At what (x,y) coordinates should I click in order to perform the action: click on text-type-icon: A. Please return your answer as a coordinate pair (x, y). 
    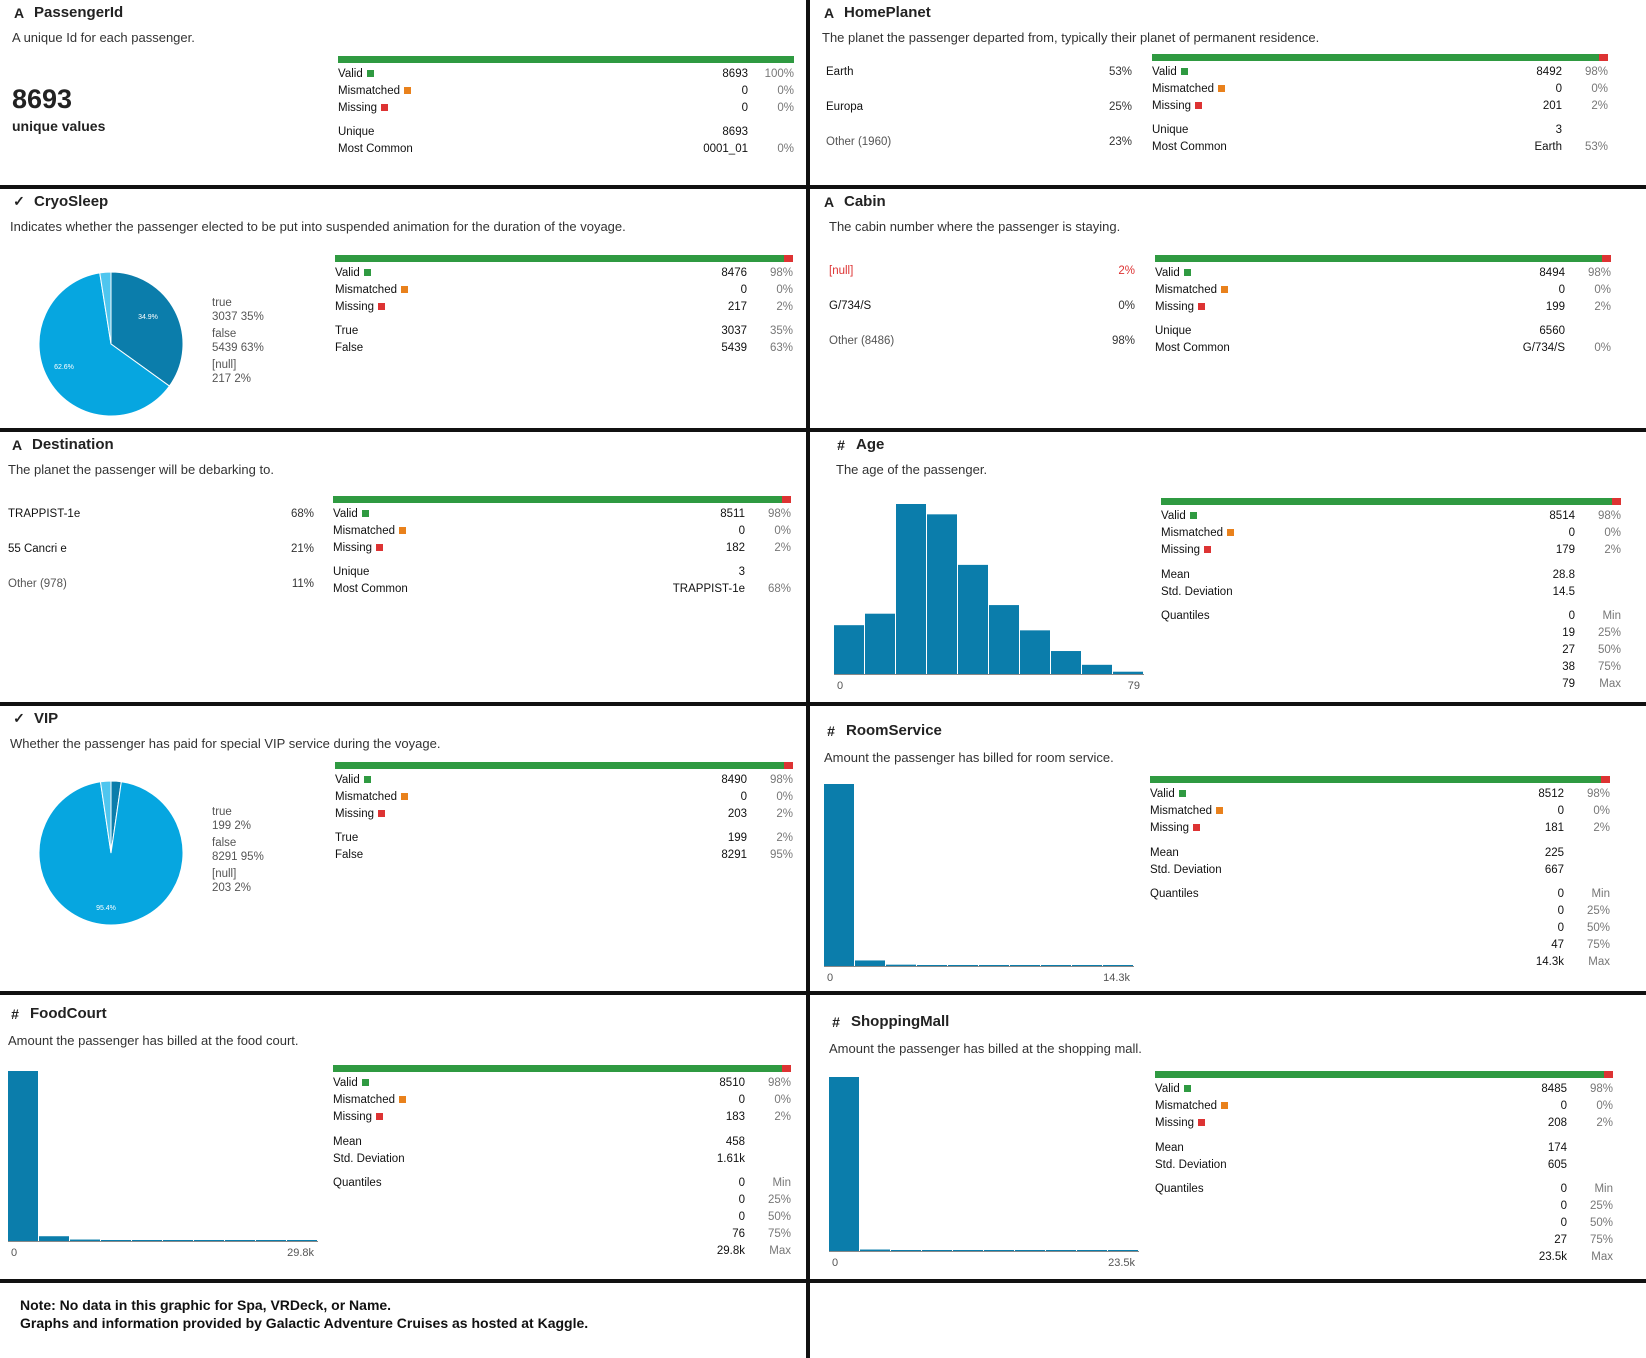
    Looking at the image, I should click on (19, 12).